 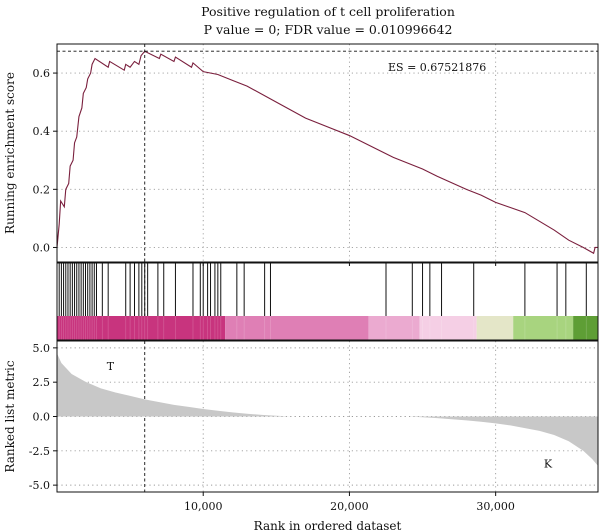 What do you see at coordinates (10, 416) in the screenshot?
I see `ranked-metric-y-label: Ranked list metric` at bounding box center [10, 416].